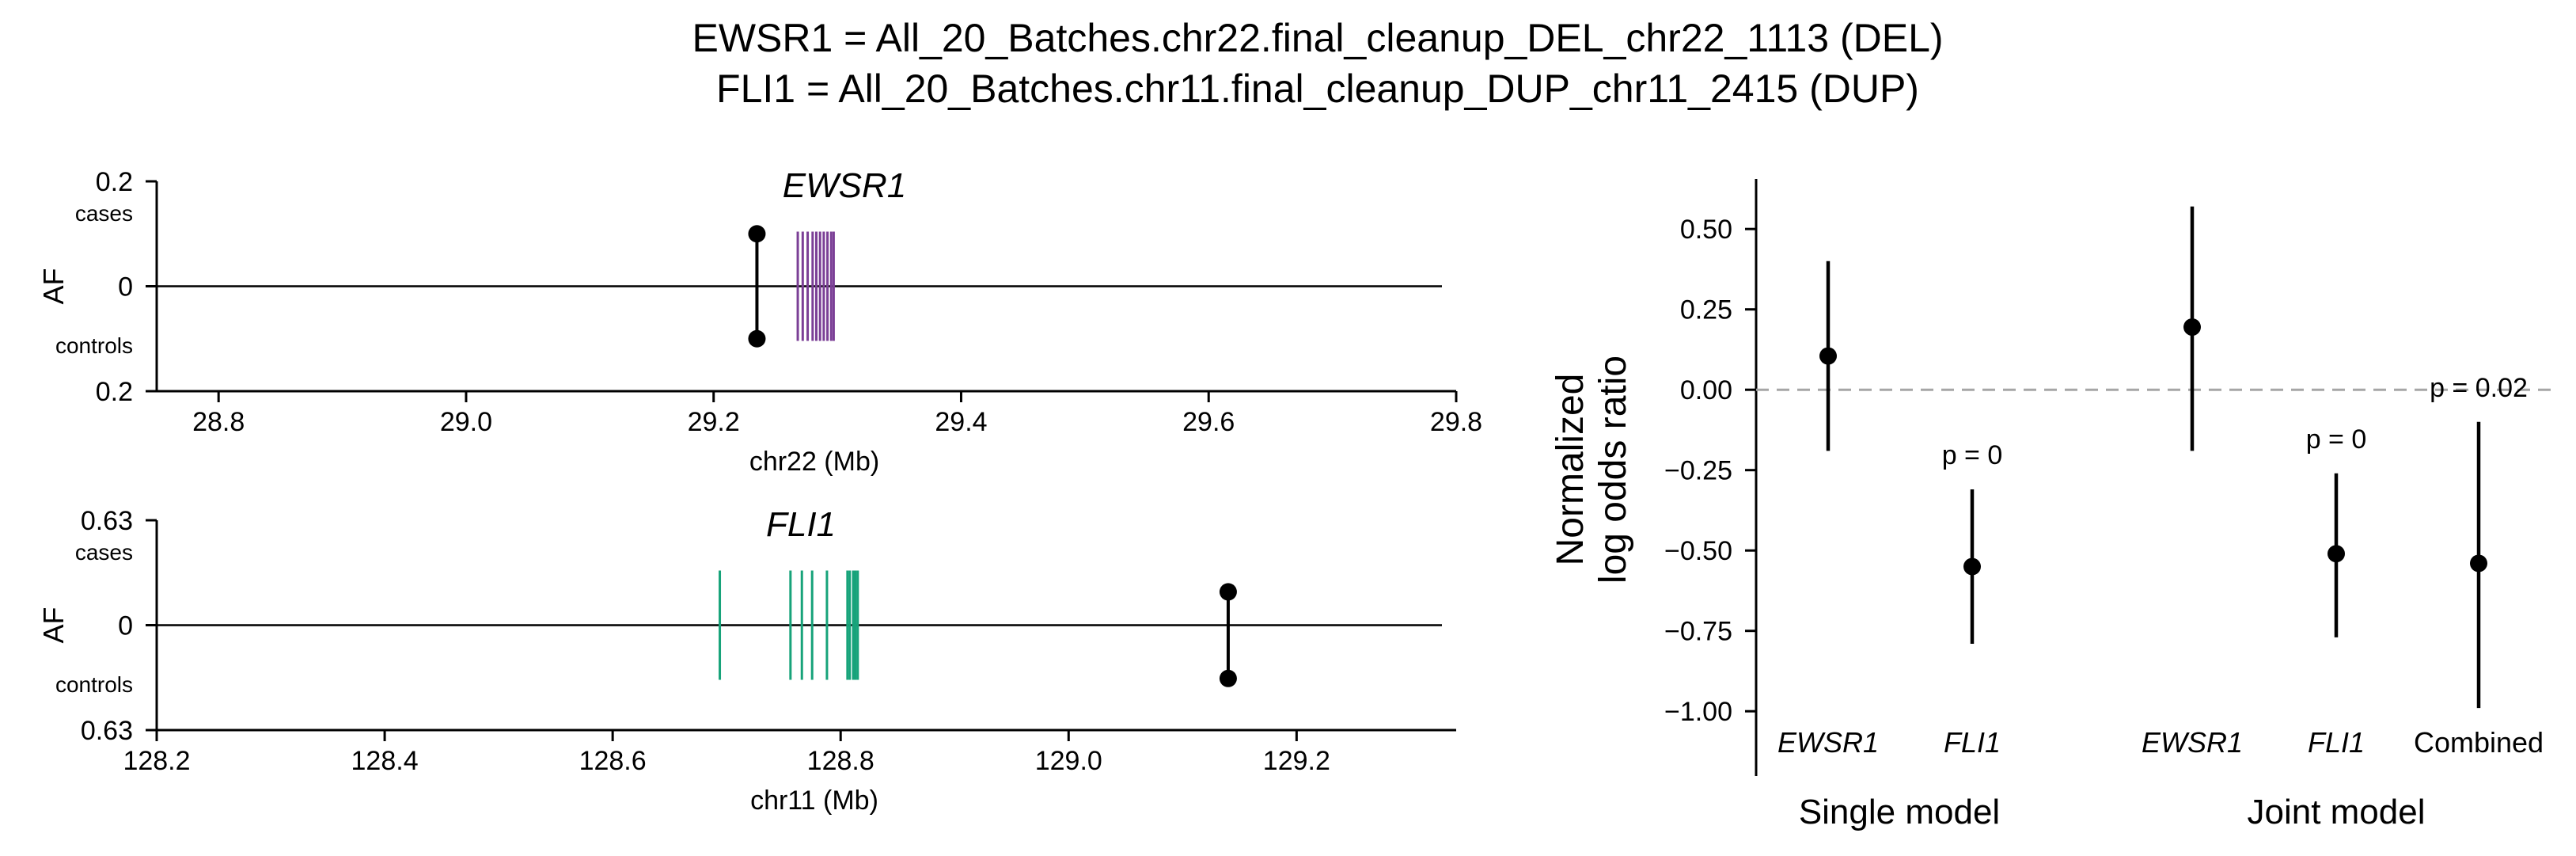 Image resolution: width=2576 pixels, height=856 pixels. Describe the element at coordinates (814, 801) in the screenshot. I see `x-axis-label: chr11 (Mb)` at that location.